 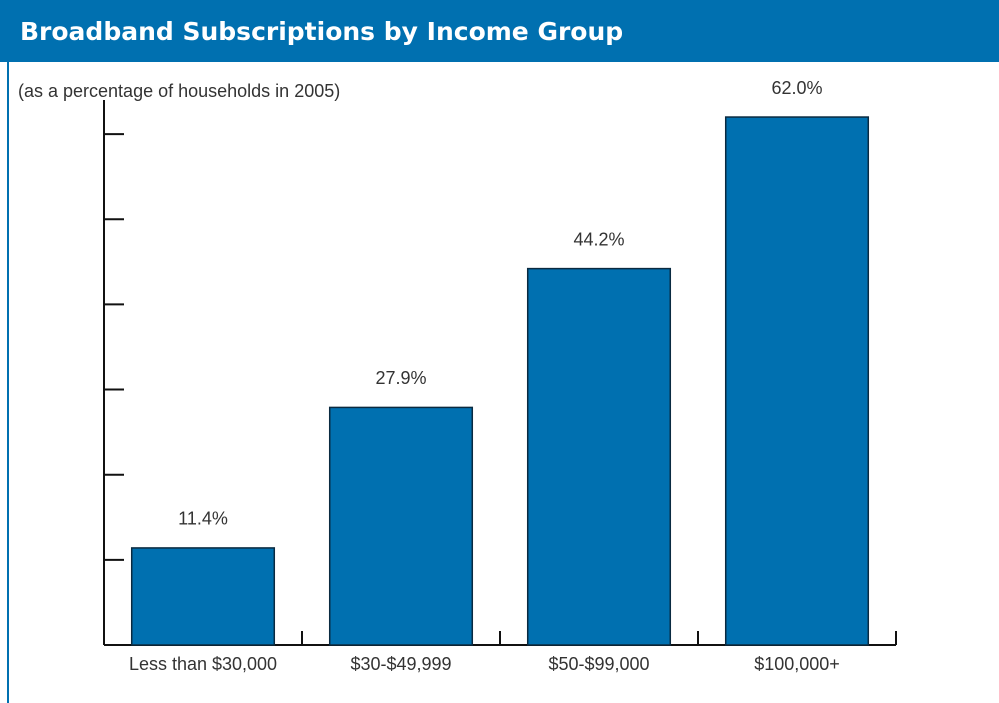 What do you see at coordinates (400, 664) in the screenshot?
I see `x-tick-label: $30-$49,999` at bounding box center [400, 664].